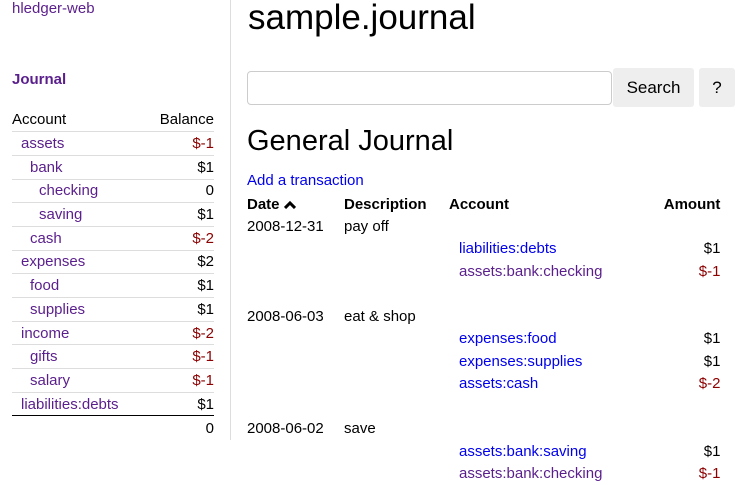 The image size is (742, 485). What do you see at coordinates (523, 451) in the screenshot?
I see `posting-account-link: assets:bank:saving` at bounding box center [523, 451].